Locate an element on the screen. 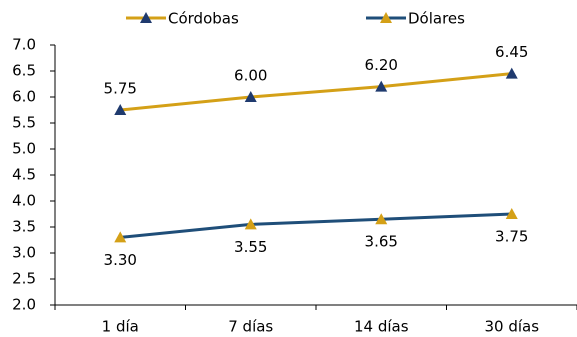 The height and width of the screenshot is (337, 577). x-tick-label: 1 día is located at coordinates (120, 327).